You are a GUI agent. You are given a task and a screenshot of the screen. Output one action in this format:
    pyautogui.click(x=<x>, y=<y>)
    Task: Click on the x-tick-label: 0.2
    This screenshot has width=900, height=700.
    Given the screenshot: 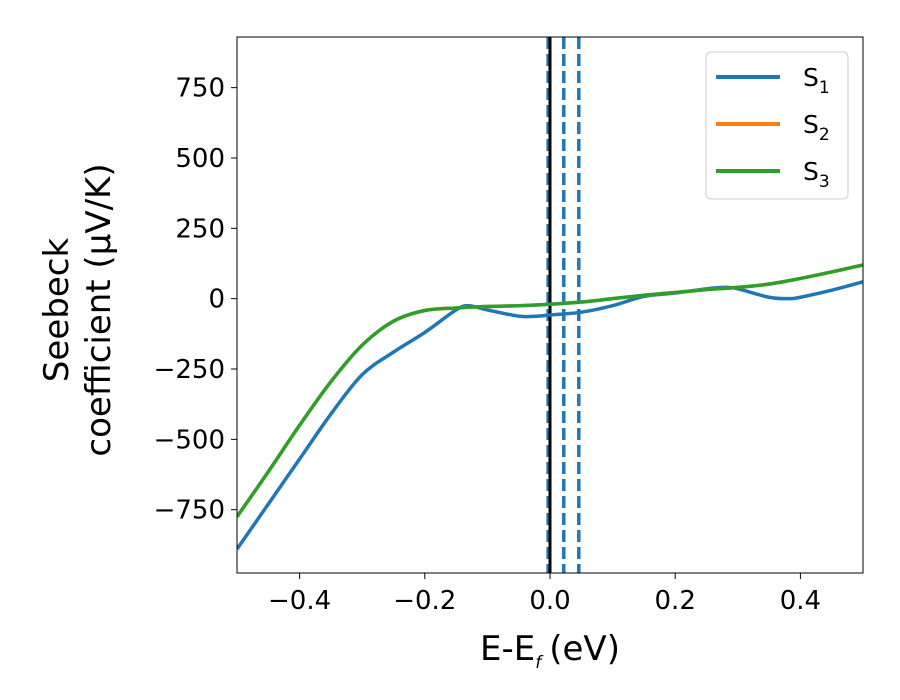 What is the action you would take?
    pyautogui.click(x=675, y=601)
    